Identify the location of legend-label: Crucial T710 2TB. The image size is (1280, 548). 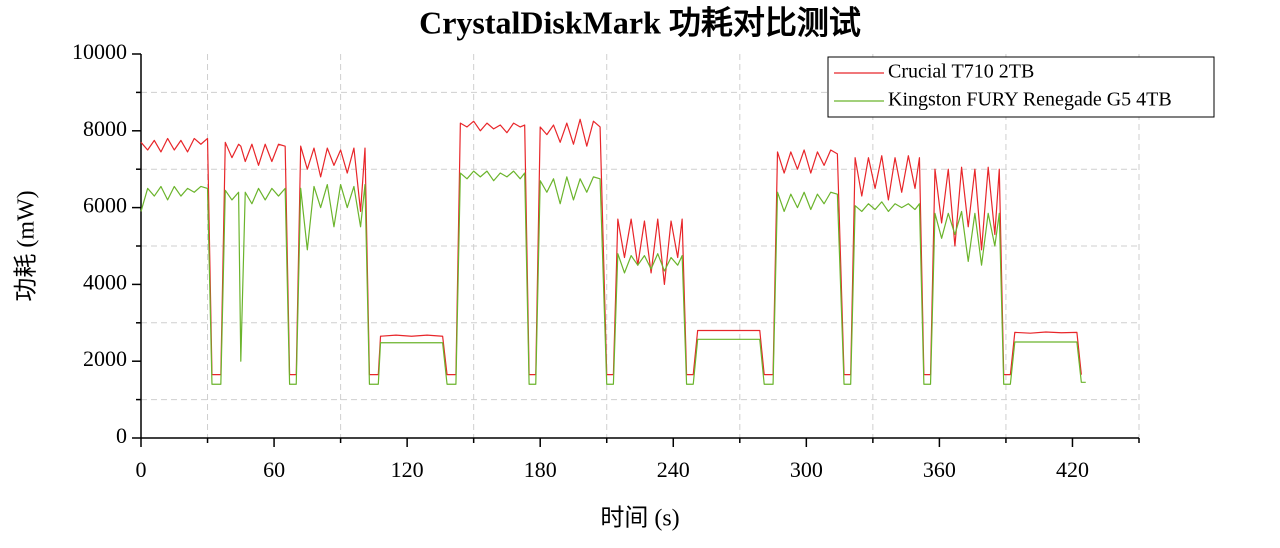
(961, 72).